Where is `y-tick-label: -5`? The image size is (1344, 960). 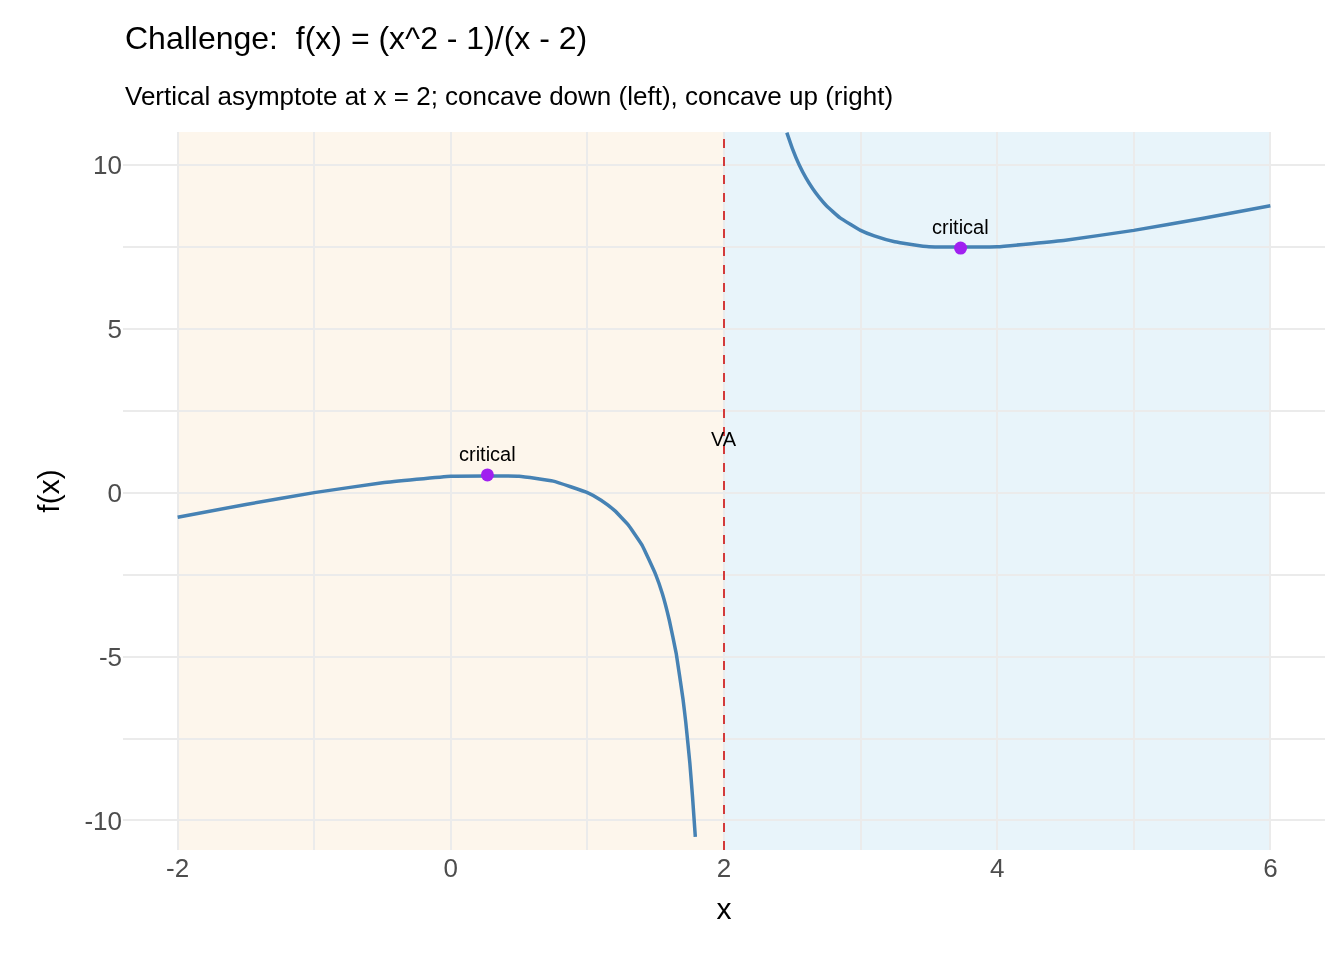
y-tick-label: -5 is located at coordinates (110, 656).